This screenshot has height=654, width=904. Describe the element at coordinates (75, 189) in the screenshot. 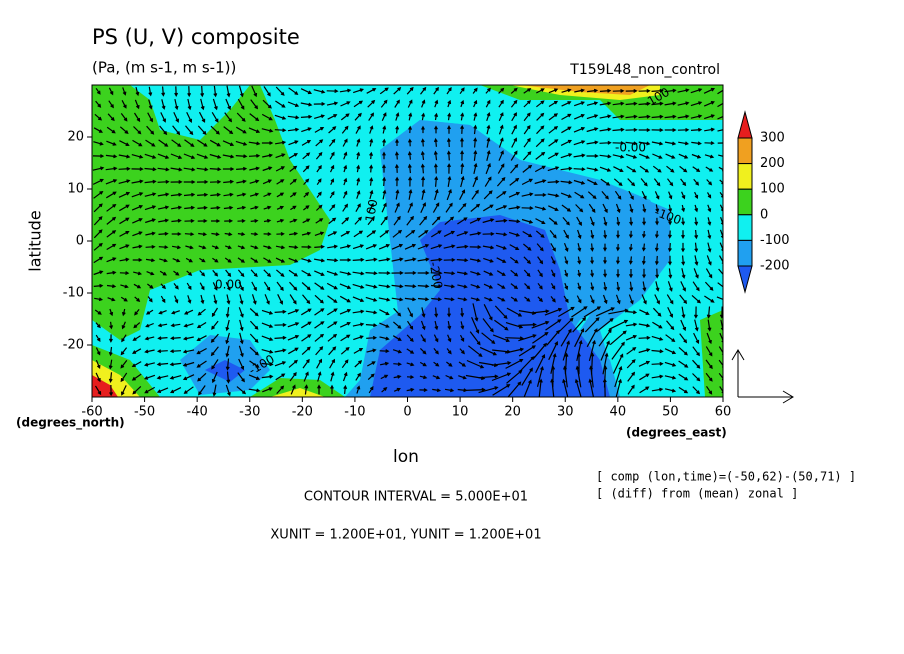

I see `y-tick-label: 10` at that location.